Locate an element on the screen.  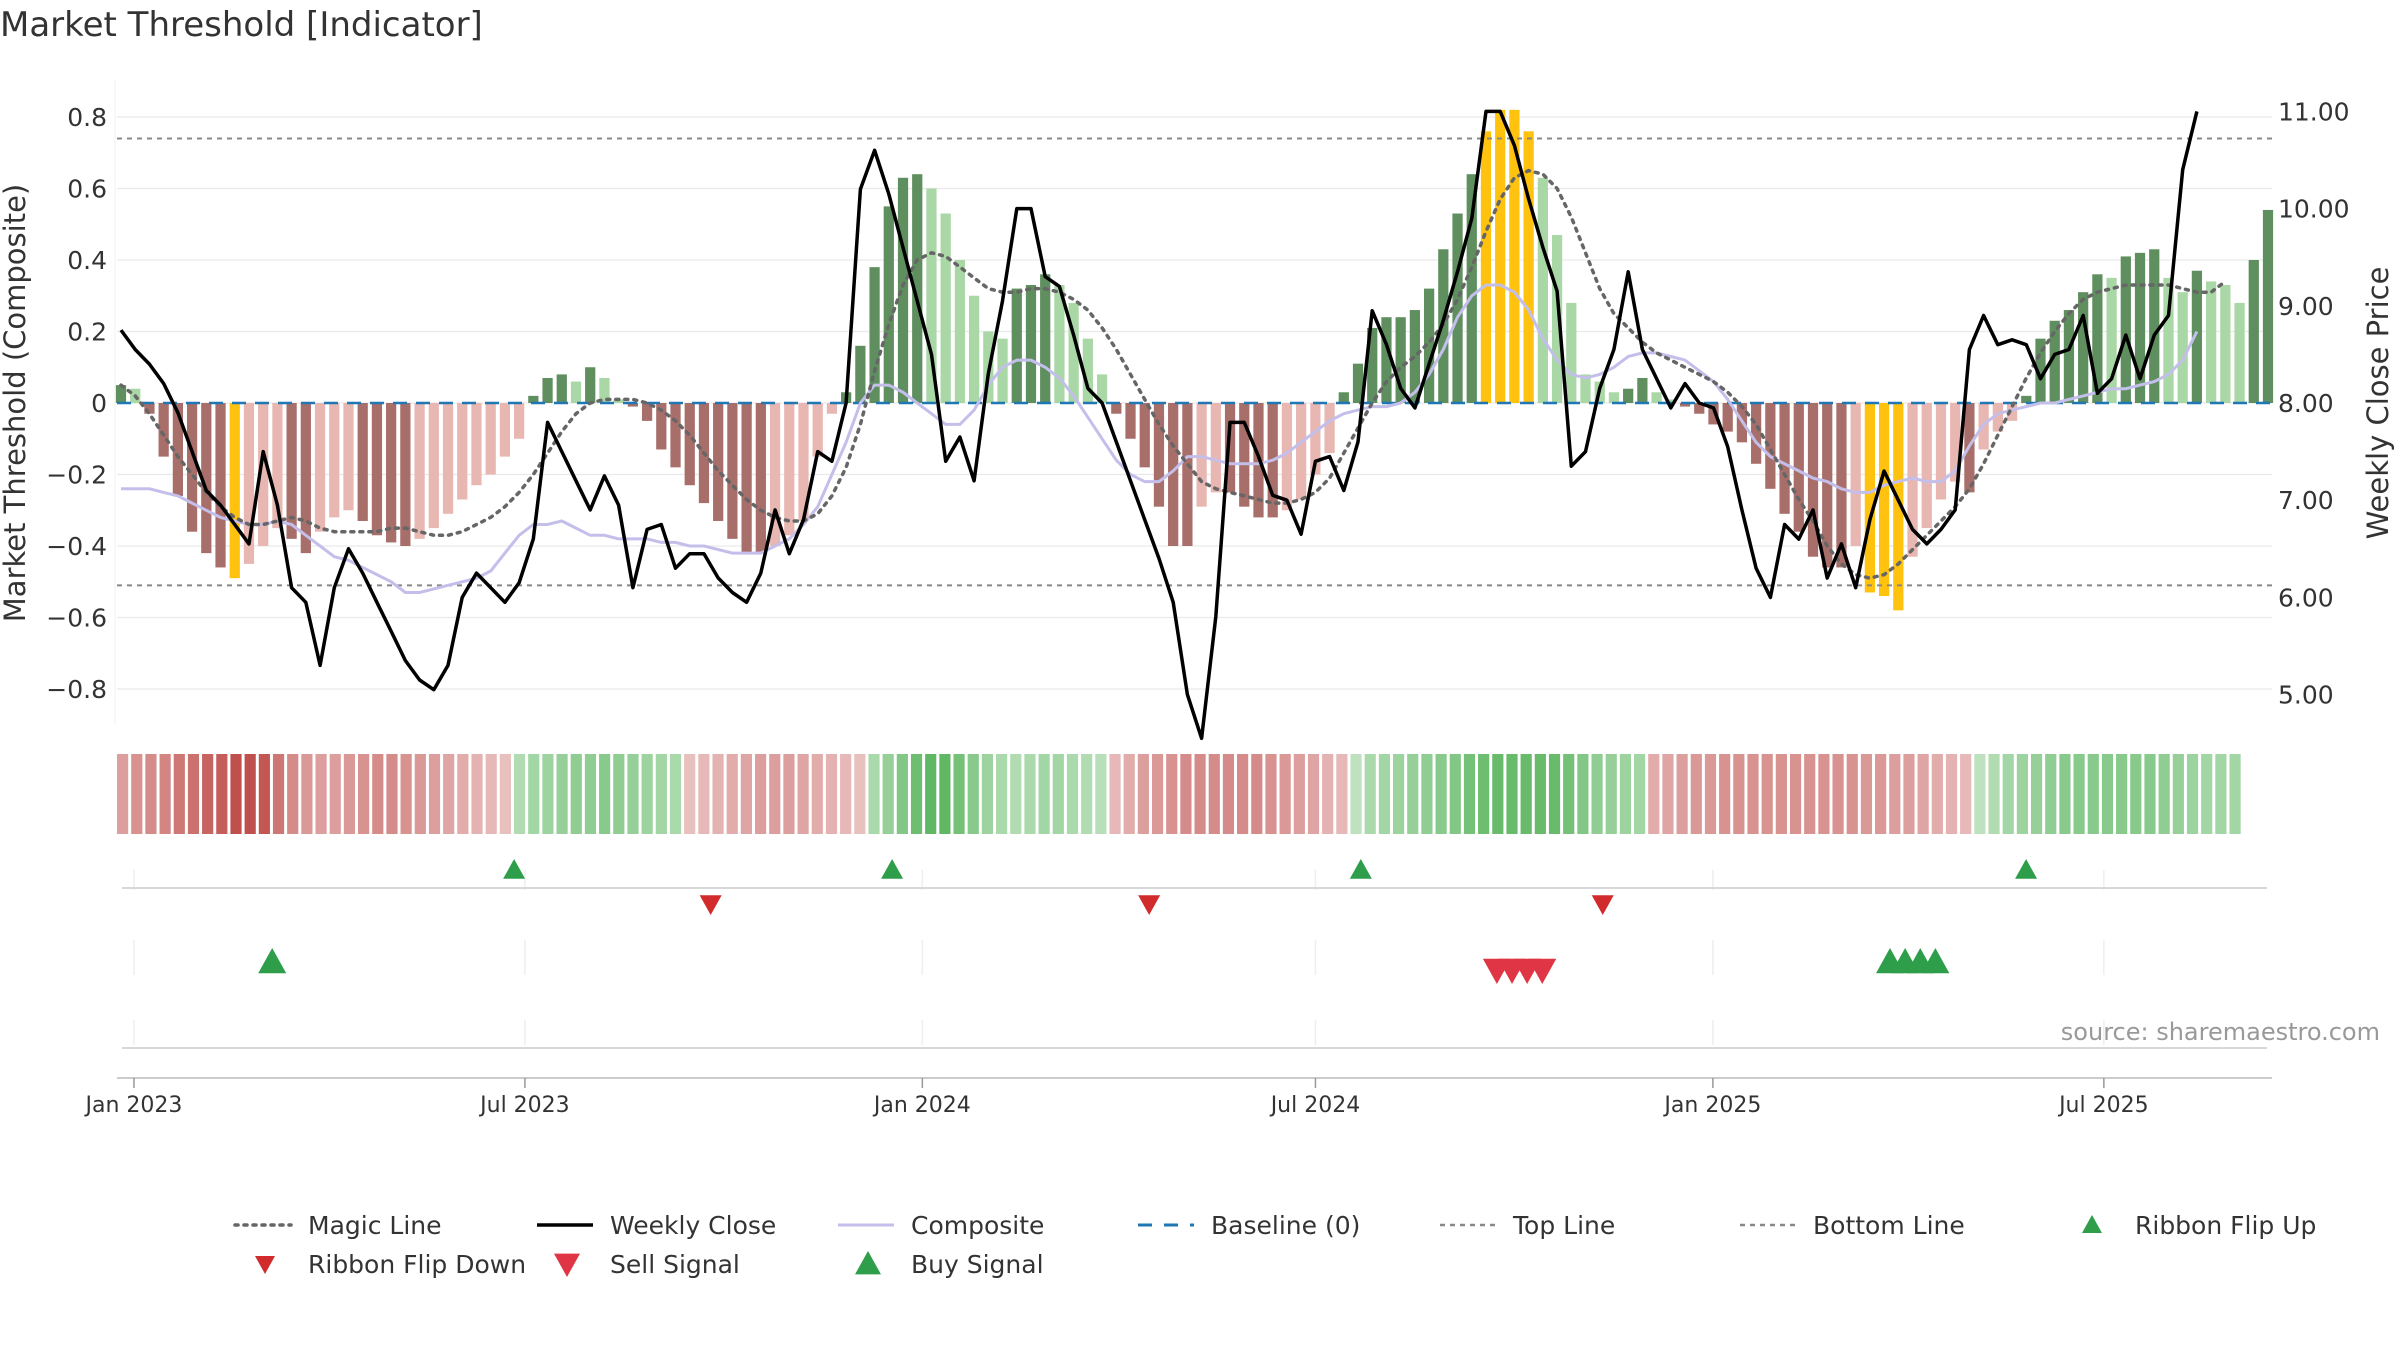
y-axis-label-right: Weekly Close Price is located at coordinates (2378, 403).